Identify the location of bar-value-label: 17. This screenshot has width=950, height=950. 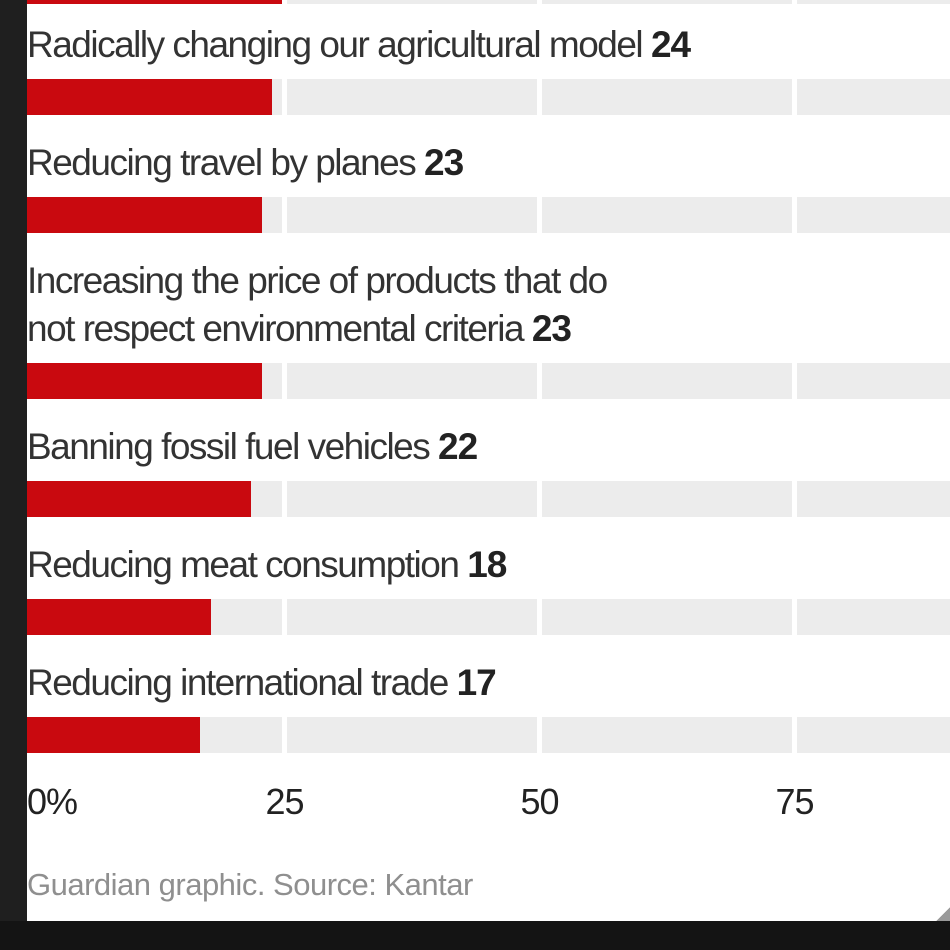
(476, 682).